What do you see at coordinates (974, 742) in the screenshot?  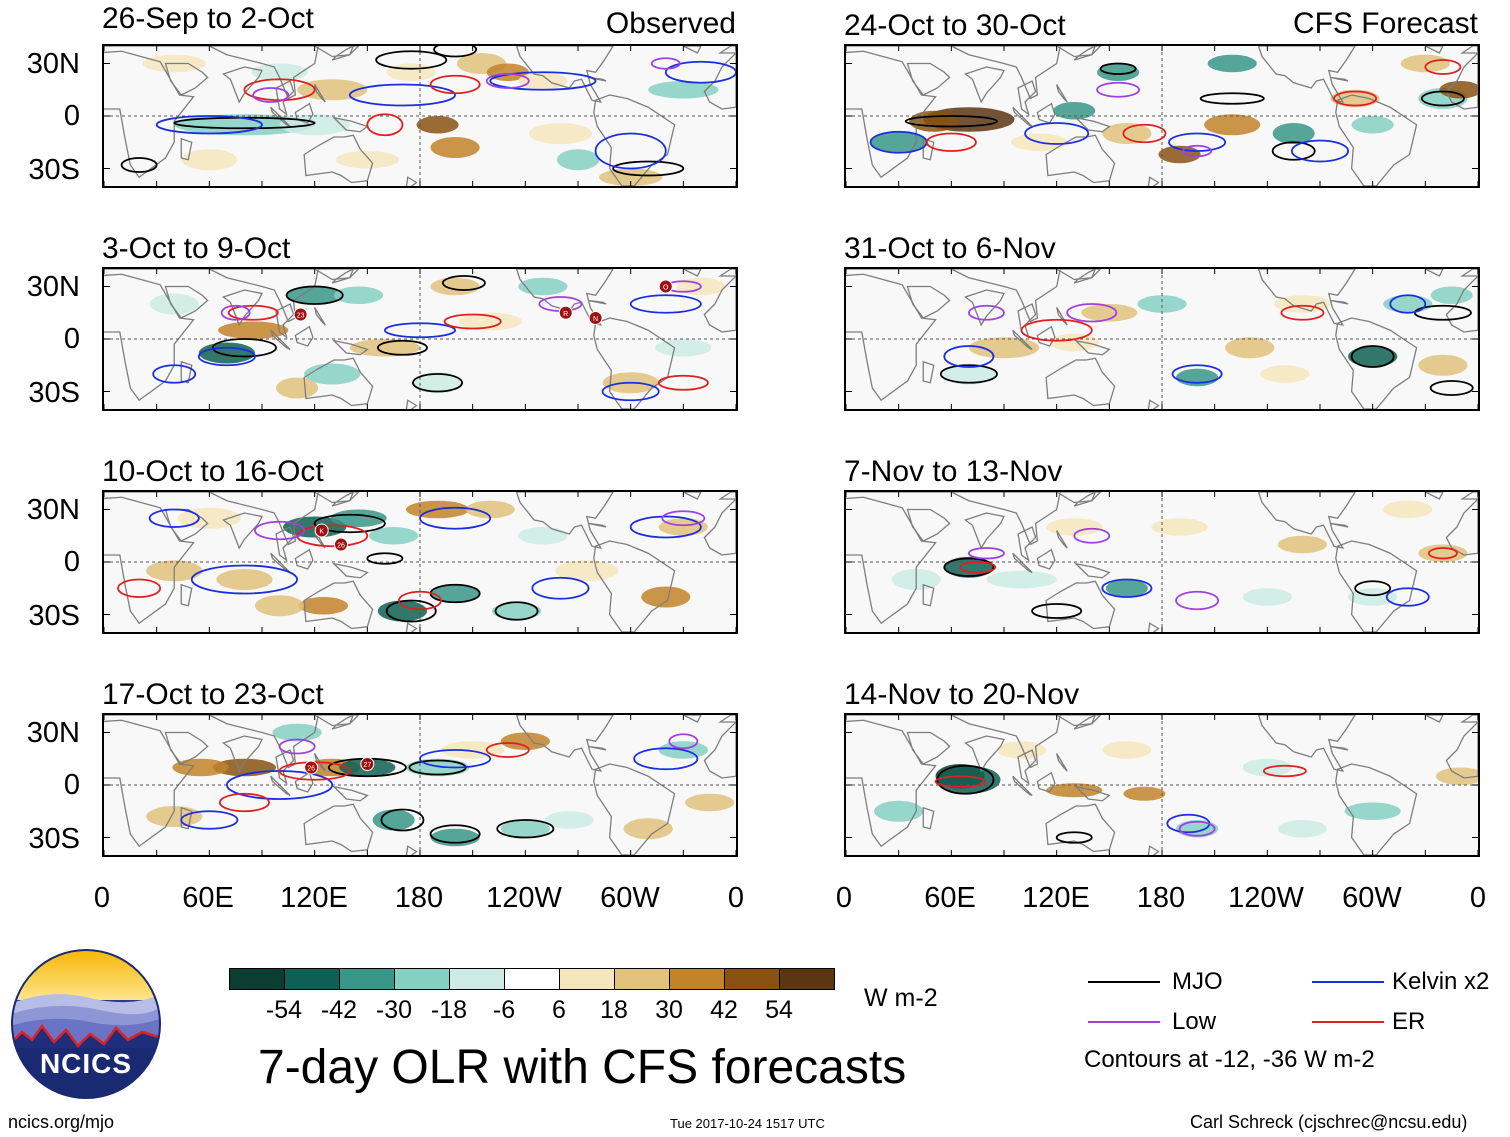 I see `land-eurasia` at bounding box center [974, 742].